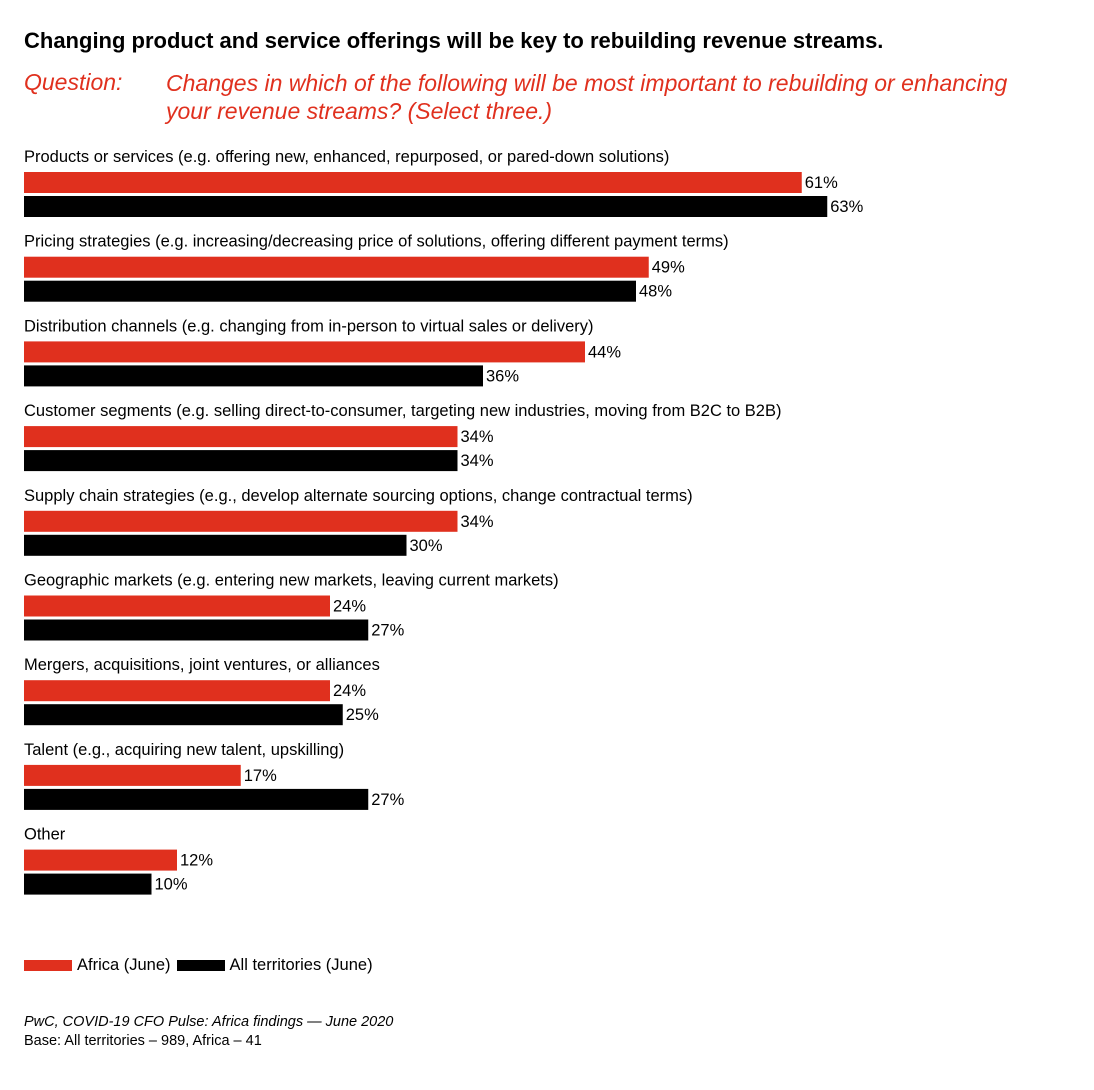  I want to click on legend-label-all-territories: All territories (June), so click(301, 964).